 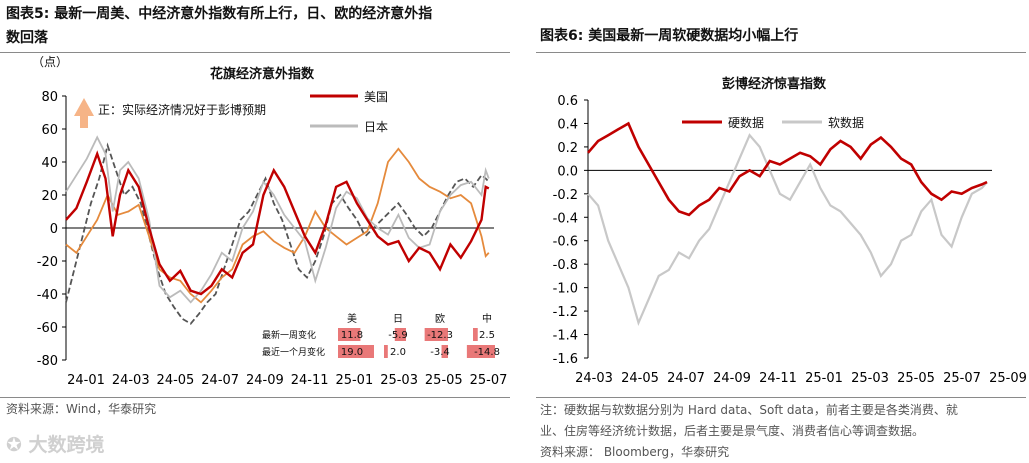 What do you see at coordinates (440, 319) in the screenshot?
I see `table-header: 欧` at bounding box center [440, 319].